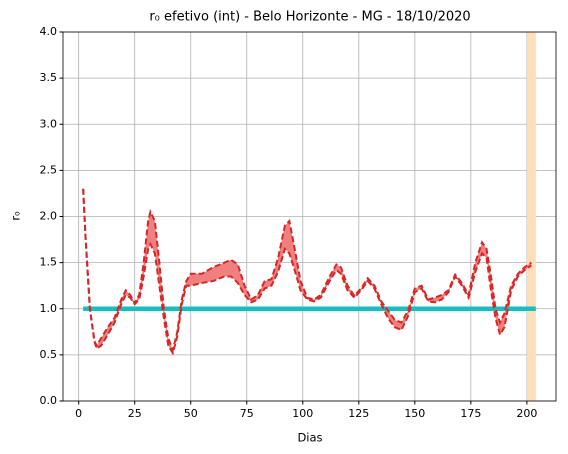 This screenshot has height=454, width=568. What do you see at coordinates (49, 262) in the screenshot?
I see `y-tick-label: 1.5` at bounding box center [49, 262].